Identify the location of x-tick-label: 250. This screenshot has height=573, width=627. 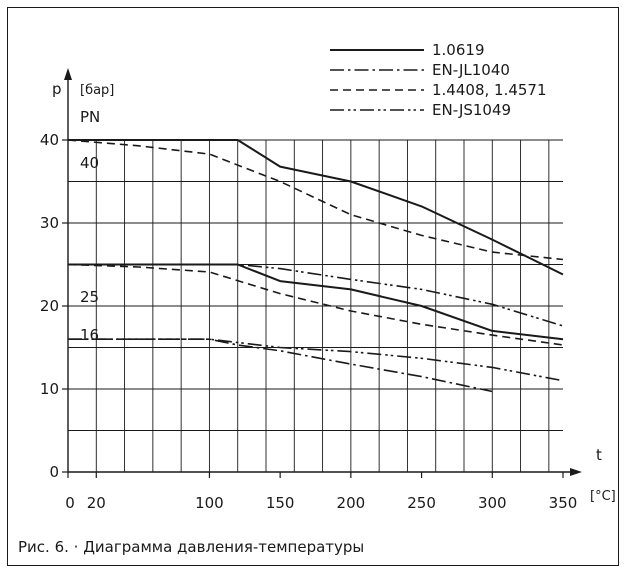
(421, 503).